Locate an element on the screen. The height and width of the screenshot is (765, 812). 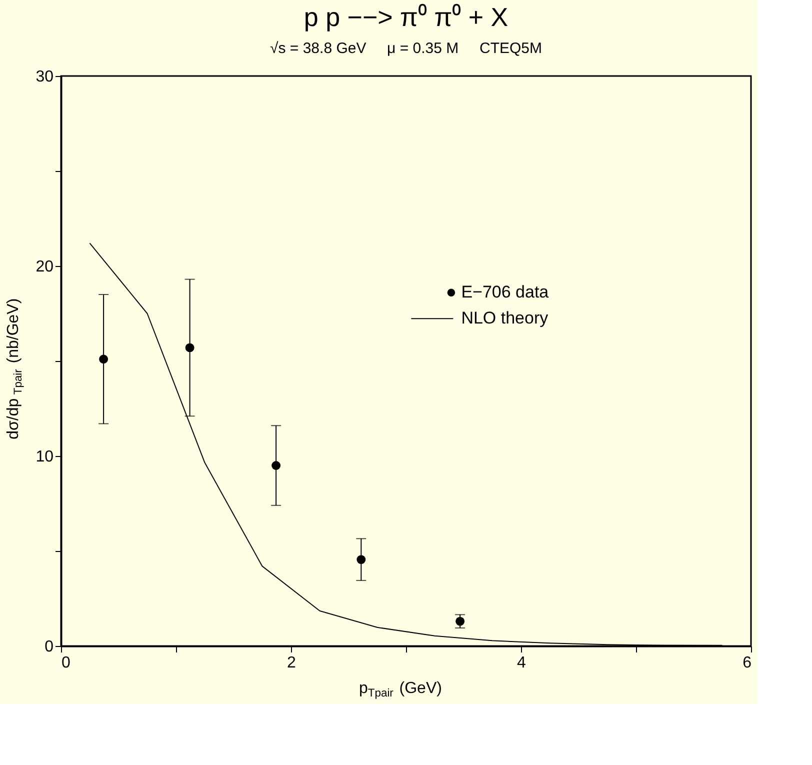
x-tick-label: 0 is located at coordinates (66, 663).